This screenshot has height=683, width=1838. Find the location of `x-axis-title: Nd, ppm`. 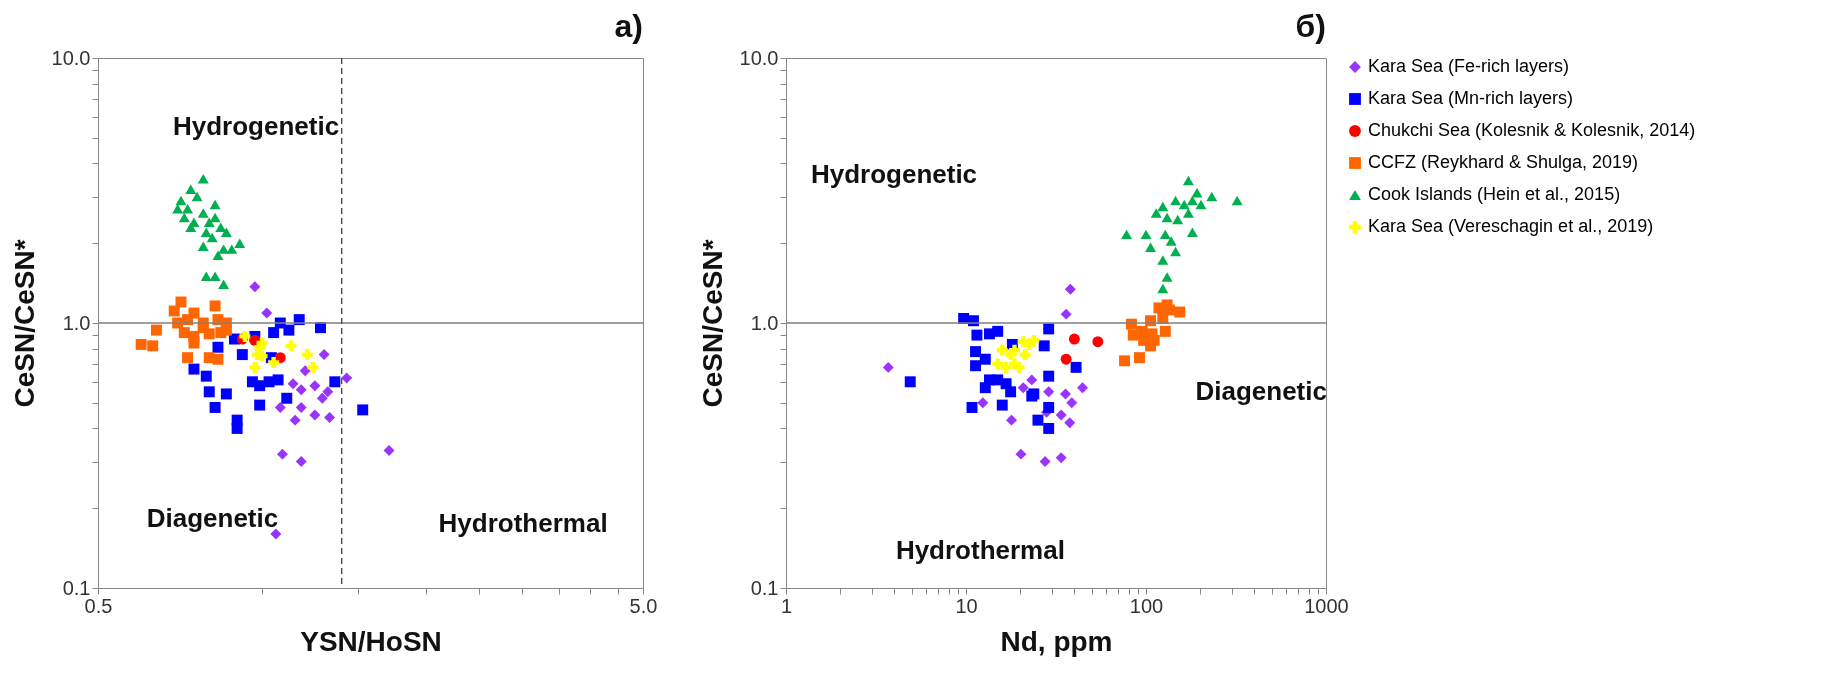

x-axis-title: Nd, ppm is located at coordinates (1056, 641).